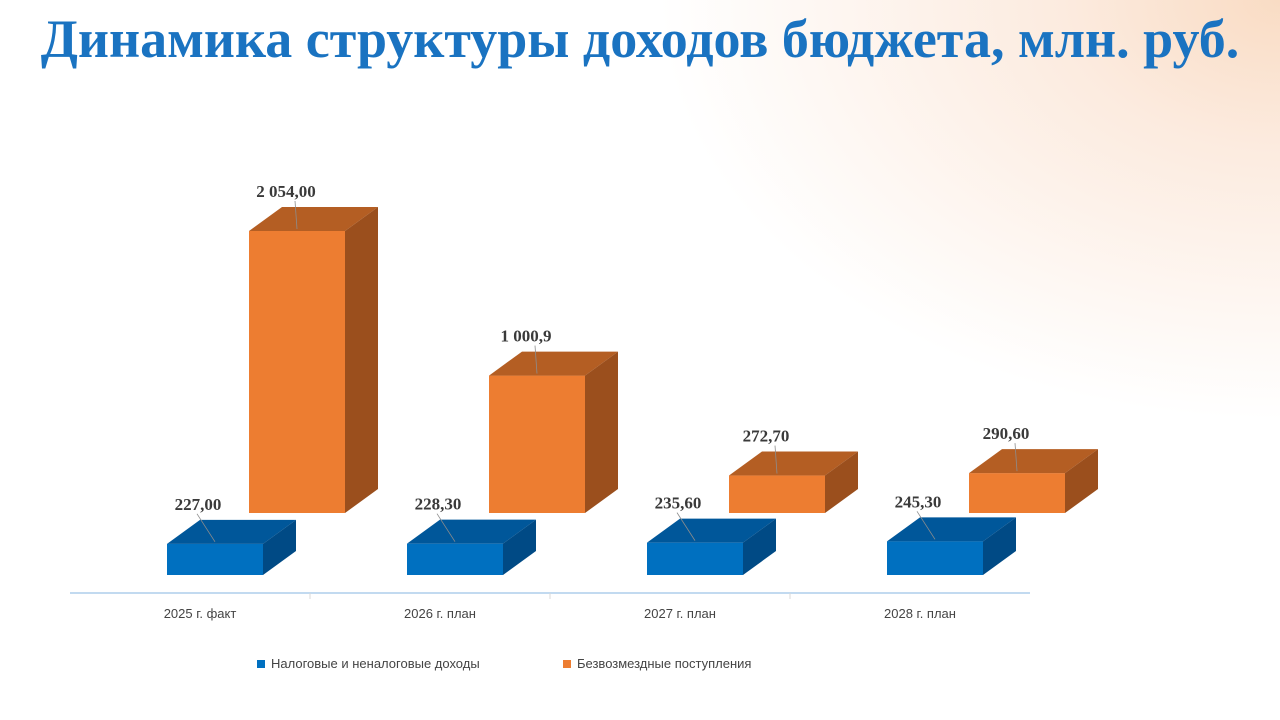 The image size is (1280, 720). I want to click on data-label: 227,00, so click(198, 504).